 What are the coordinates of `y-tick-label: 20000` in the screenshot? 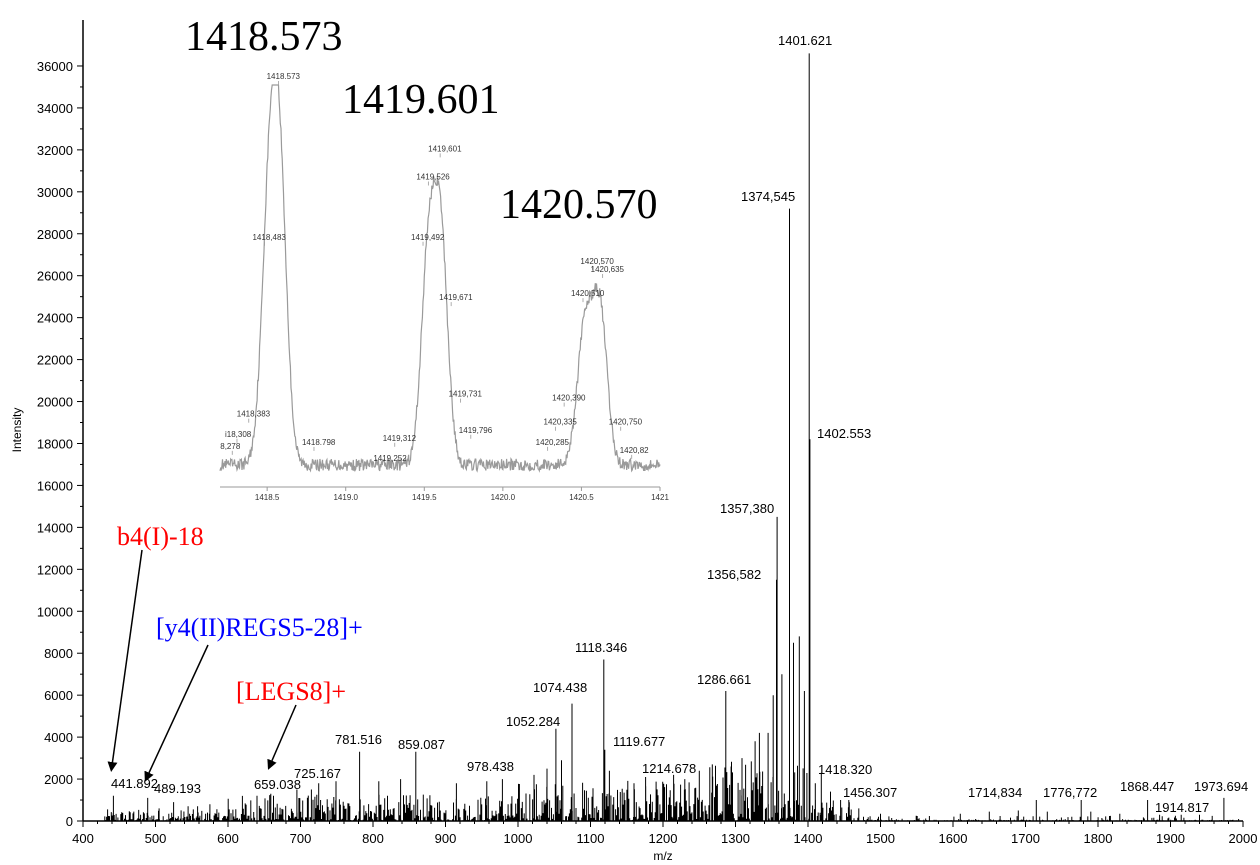 It's located at (55, 402).